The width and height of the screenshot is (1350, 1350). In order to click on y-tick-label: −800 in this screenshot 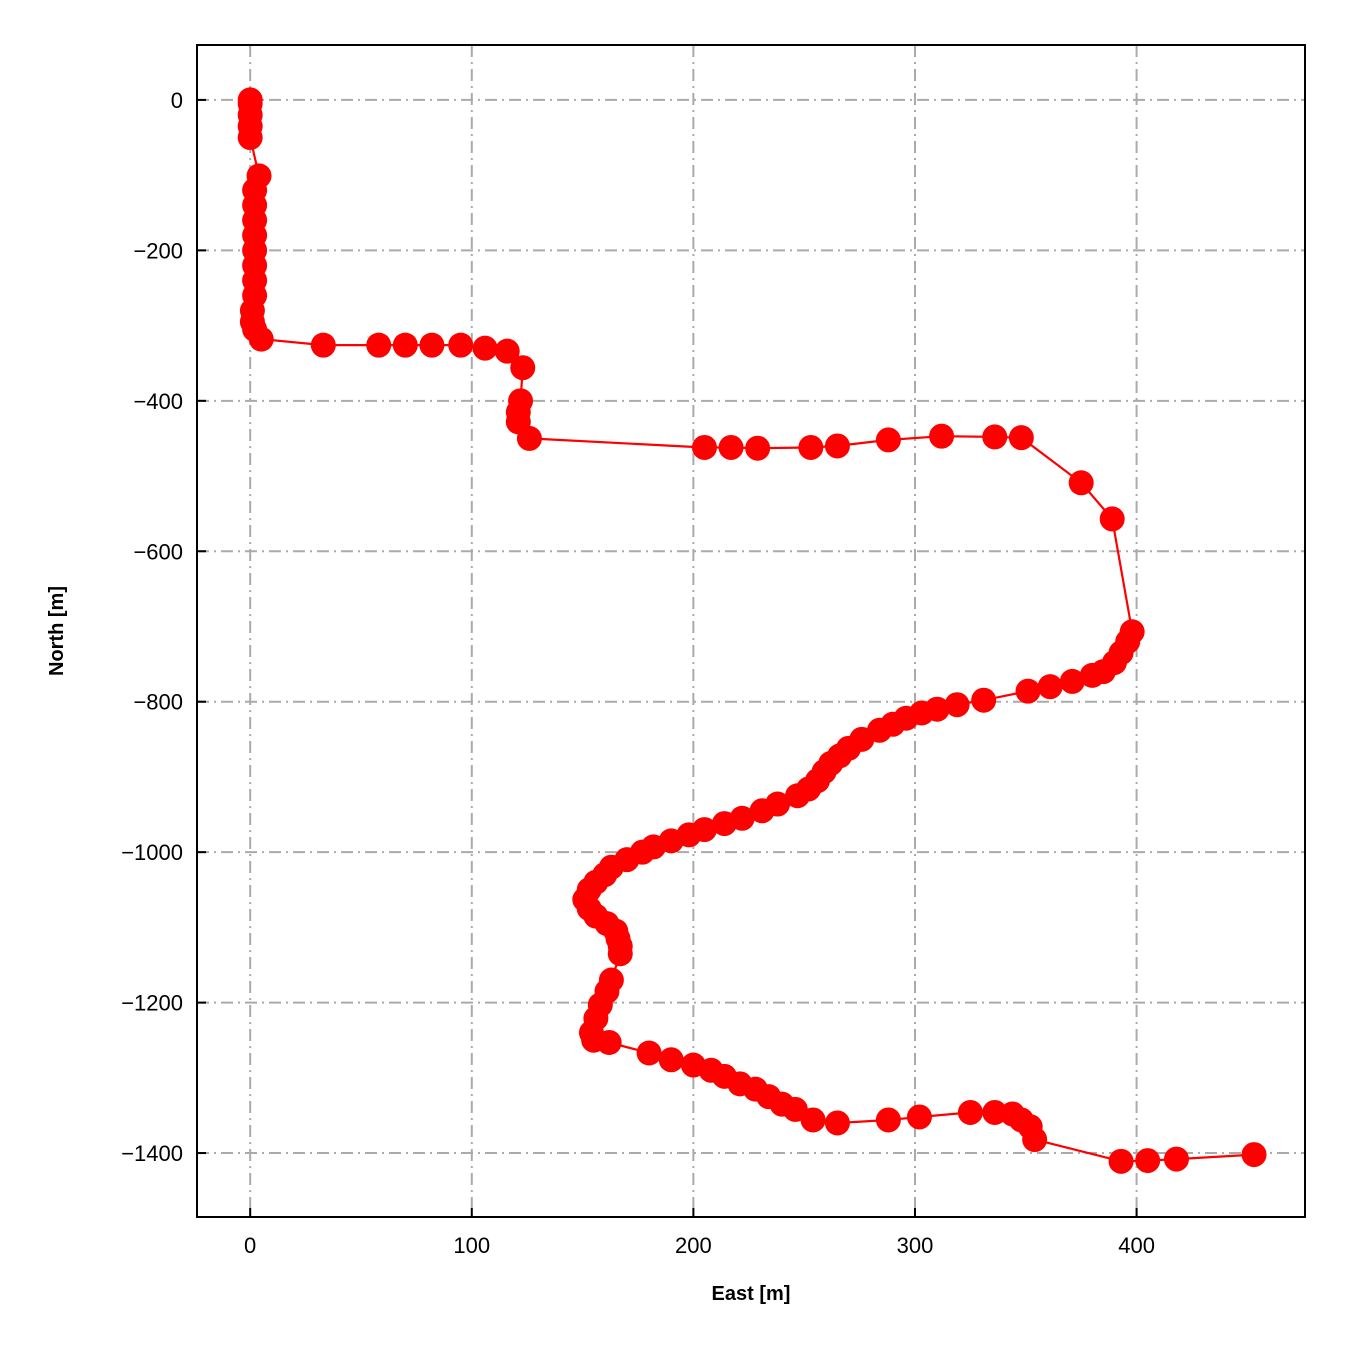, I will do `click(158, 702)`.